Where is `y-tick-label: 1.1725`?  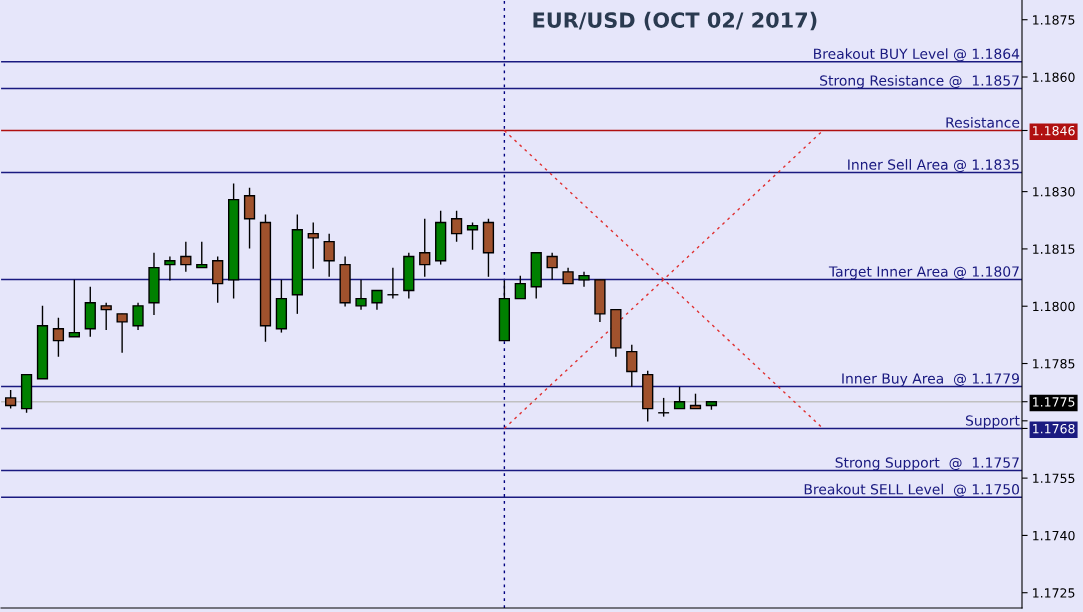
y-tick-label: 1.1725 is located at coordinates (1054, 593).